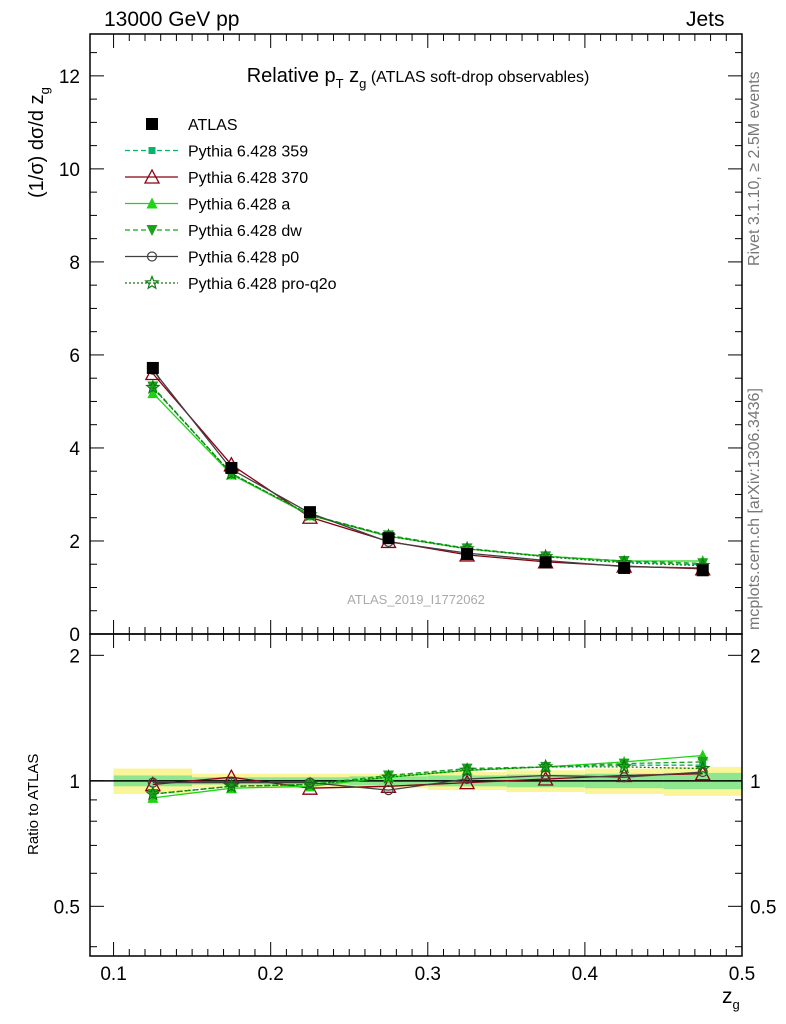 This screenshot has width=786, height=1024. I want to click on series-2-line, so click(427, 477).